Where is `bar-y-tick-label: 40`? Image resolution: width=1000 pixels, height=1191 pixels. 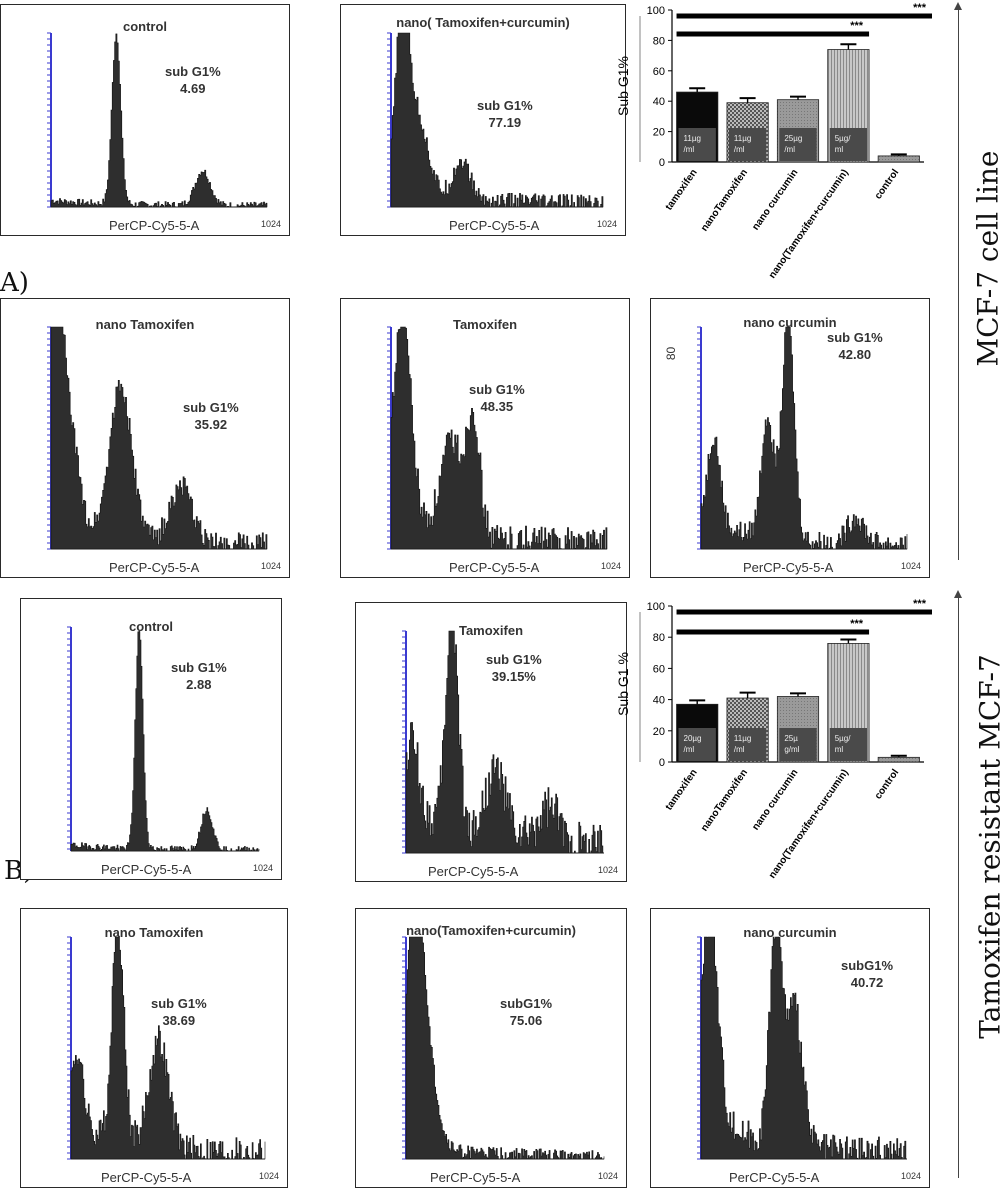
bar-y-tick-label: 40 is located at coordinates (659, 102).